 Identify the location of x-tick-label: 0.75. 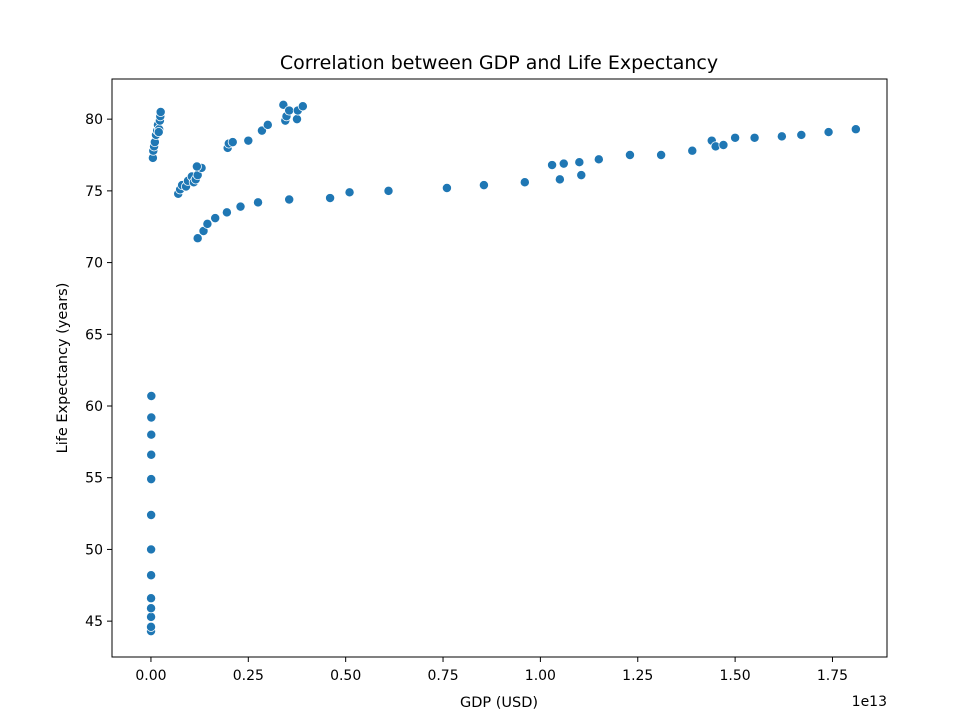
(442, 676).